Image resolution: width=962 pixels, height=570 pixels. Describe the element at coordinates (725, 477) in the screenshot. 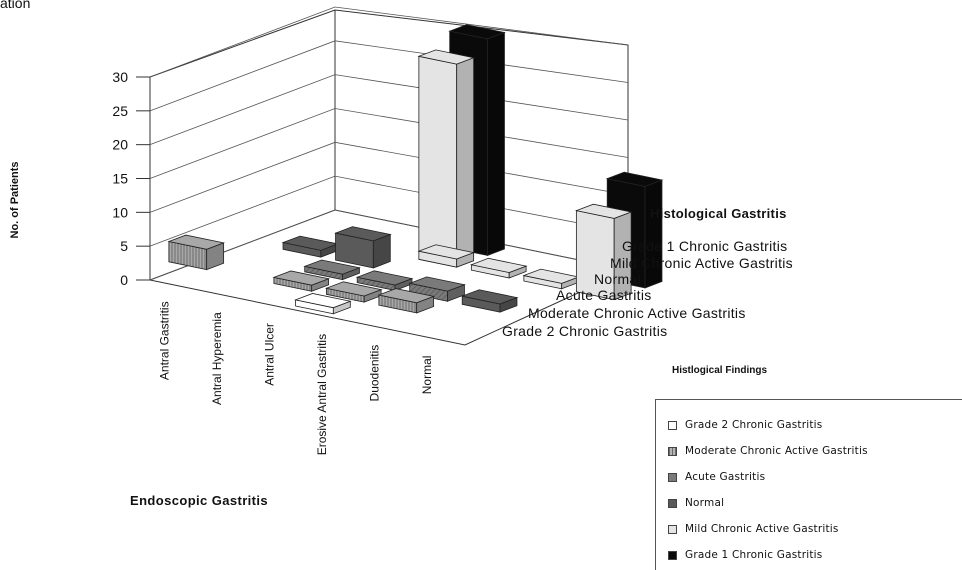

I see `legend-label: Acute Gastritis` at that location.